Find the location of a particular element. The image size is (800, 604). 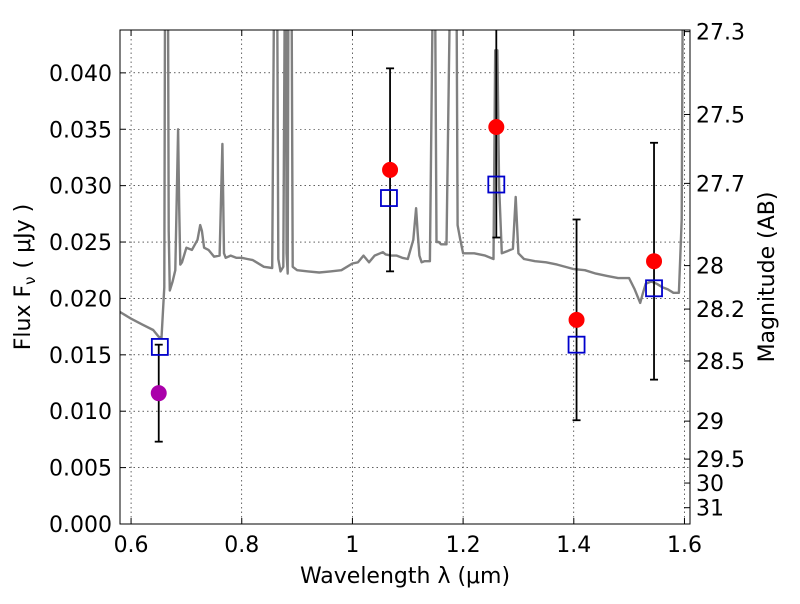

y-tick-label: 0.015 is located at coordinates (80, 356).